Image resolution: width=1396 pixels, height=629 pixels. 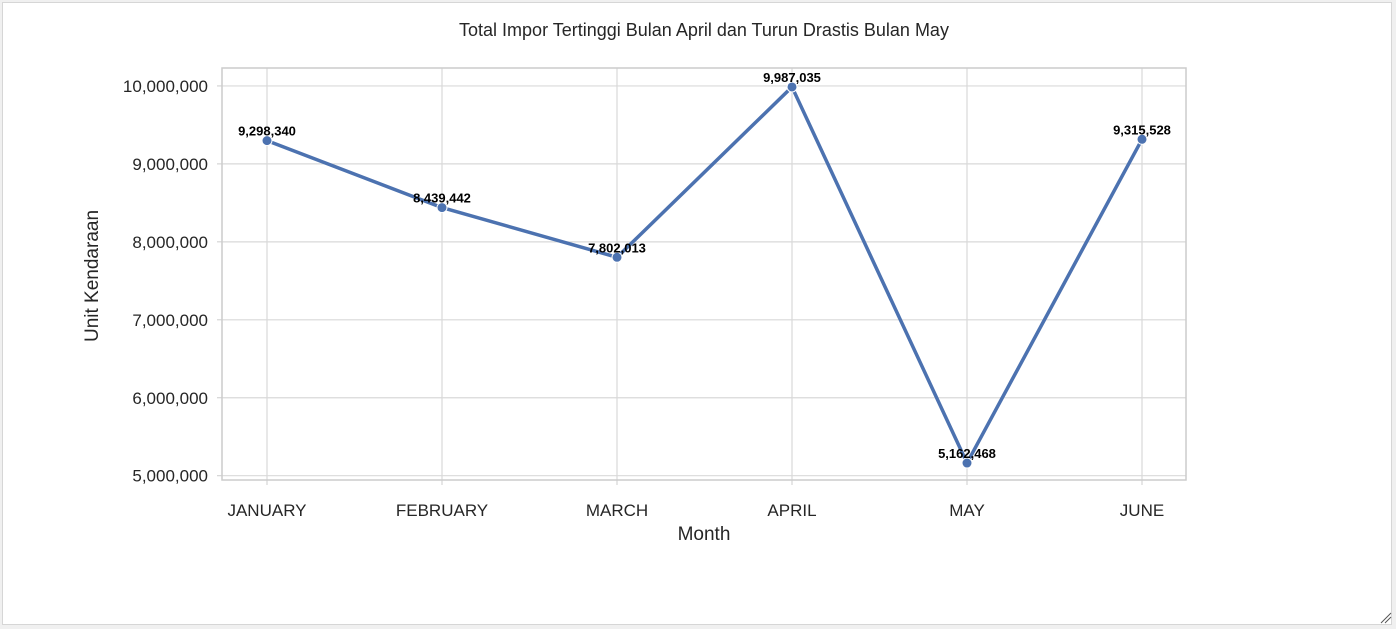 I want to click on data-label: 9,987,035, so click(x=792, y=77).